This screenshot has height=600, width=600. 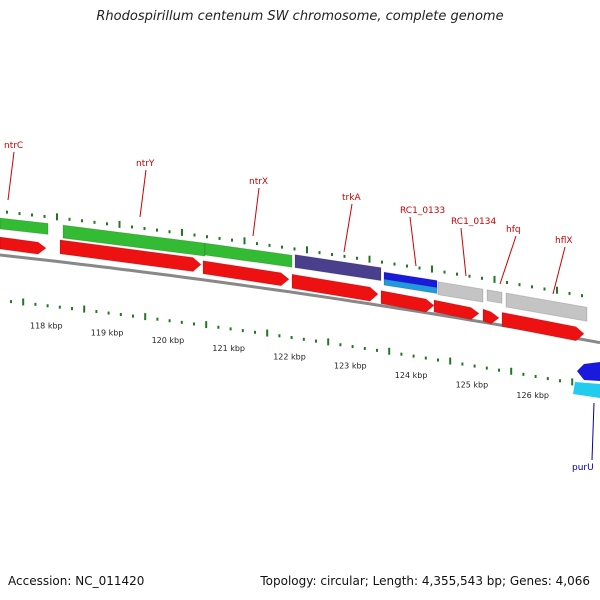 I want to click on gene-label: trkA, so click(x=351, y=198).